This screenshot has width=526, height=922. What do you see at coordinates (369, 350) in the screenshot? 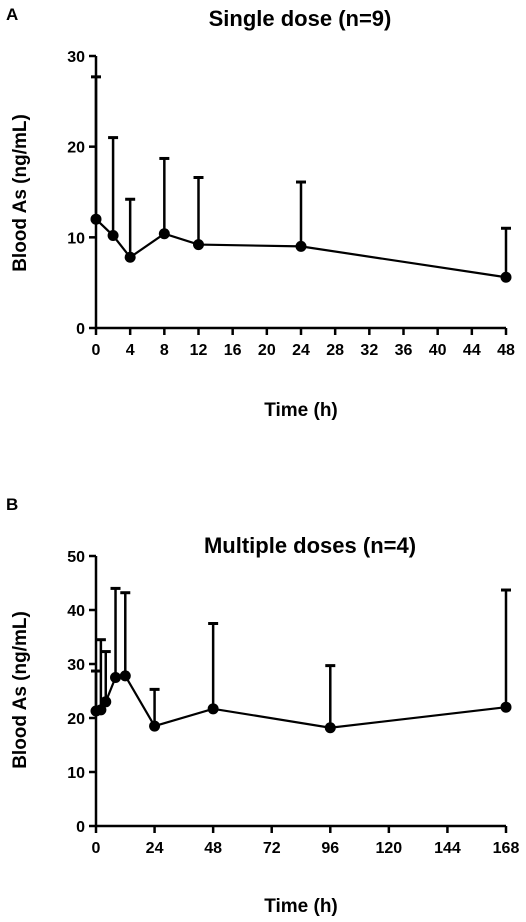
I see `panel-a-x-tick-label: 32` at bounding box center [369, 350].